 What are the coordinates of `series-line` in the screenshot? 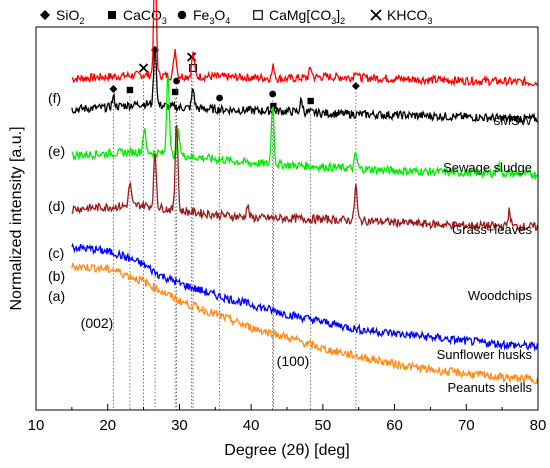 It's located at (304, 85).